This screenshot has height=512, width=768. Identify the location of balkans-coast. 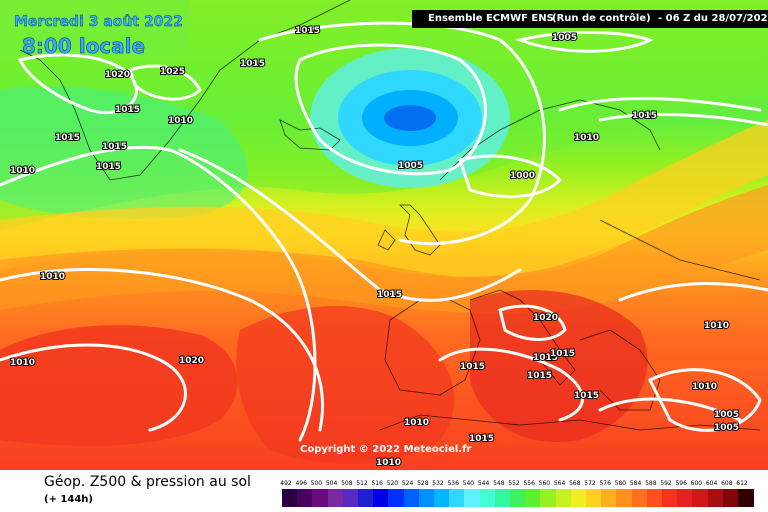
(620, 370).